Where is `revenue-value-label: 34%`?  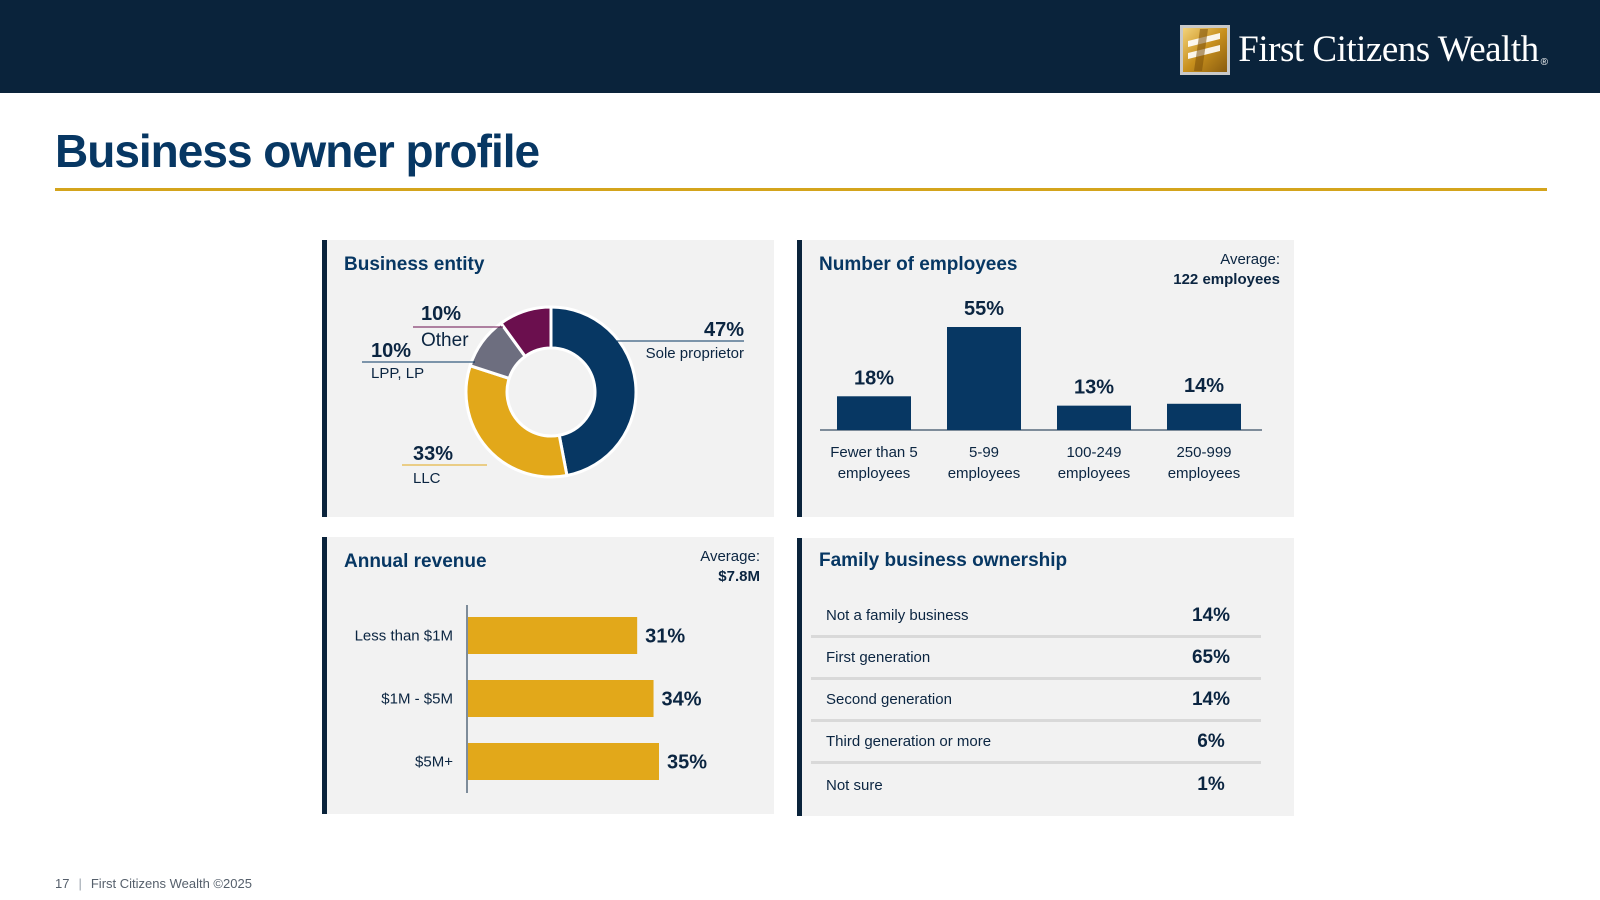
revenue-value-label: 34% is located at coordinates (682, 700).